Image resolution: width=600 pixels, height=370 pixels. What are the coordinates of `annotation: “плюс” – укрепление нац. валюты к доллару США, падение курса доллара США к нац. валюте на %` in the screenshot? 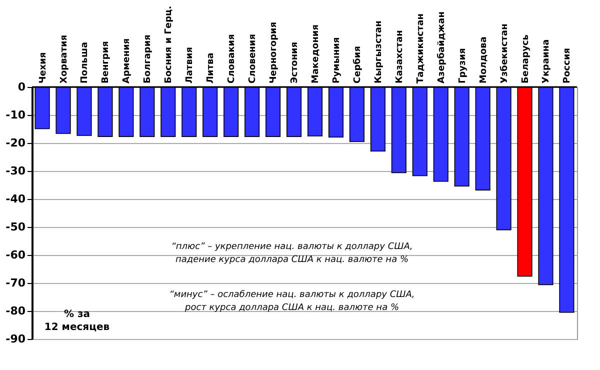 It's located at (292, 253).